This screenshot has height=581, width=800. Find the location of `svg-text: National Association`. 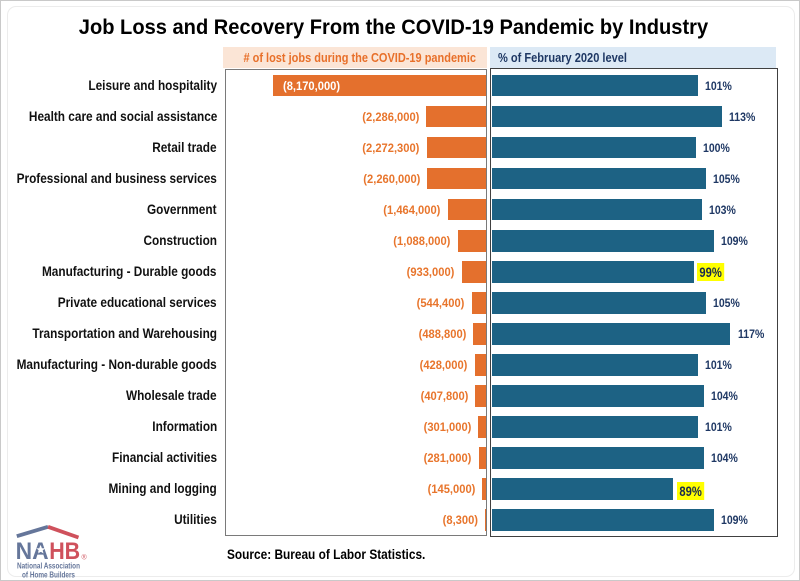

svg-text: National Association is located at coordinates (48, 566).